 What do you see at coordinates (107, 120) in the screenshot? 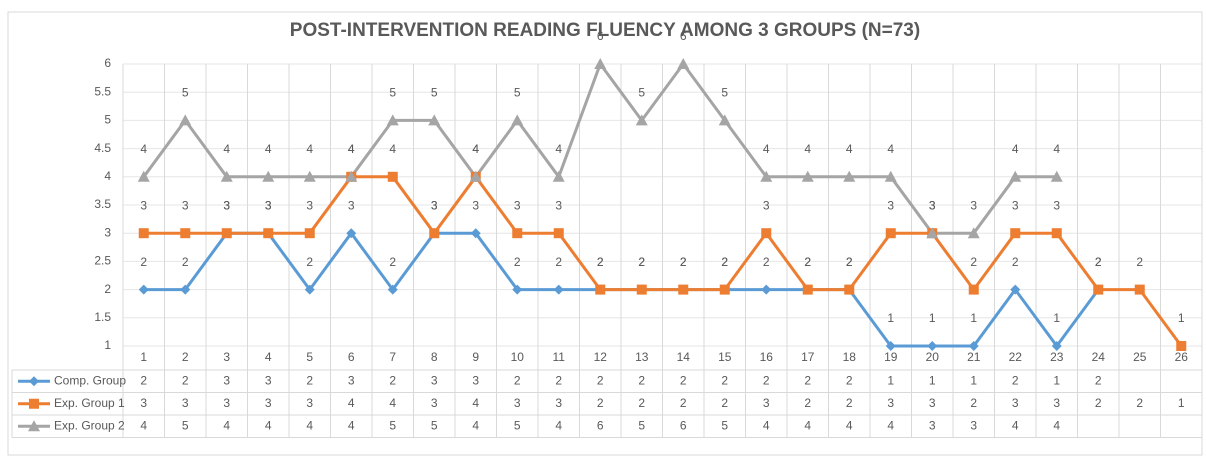
I see `y-tick-label: 5` at bounding box center [107, 120].